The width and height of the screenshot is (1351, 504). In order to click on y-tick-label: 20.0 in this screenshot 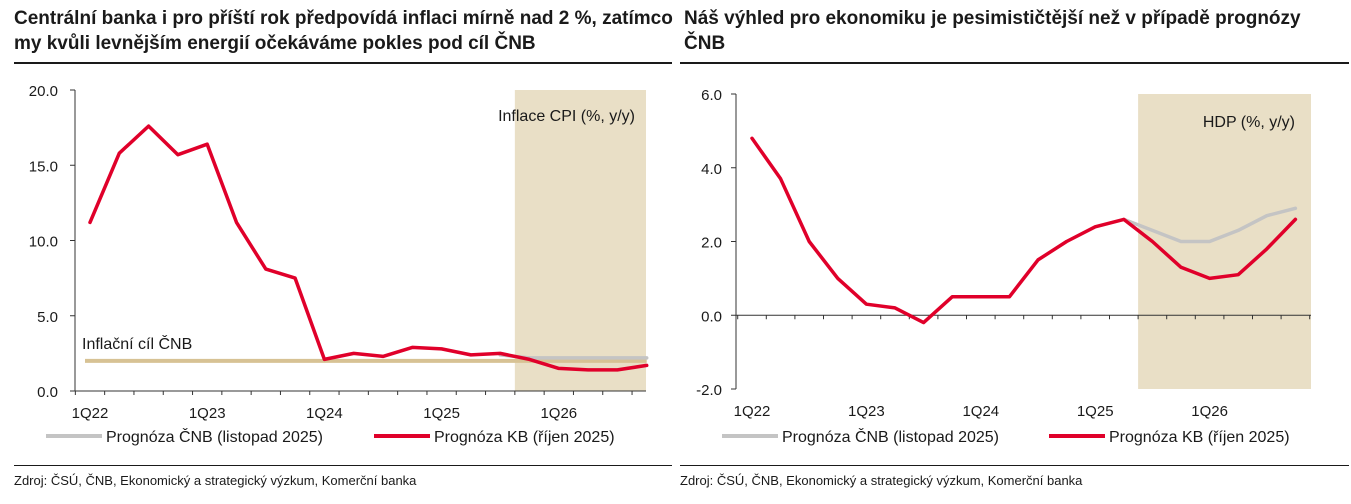, I will do `click(43, 91)`.